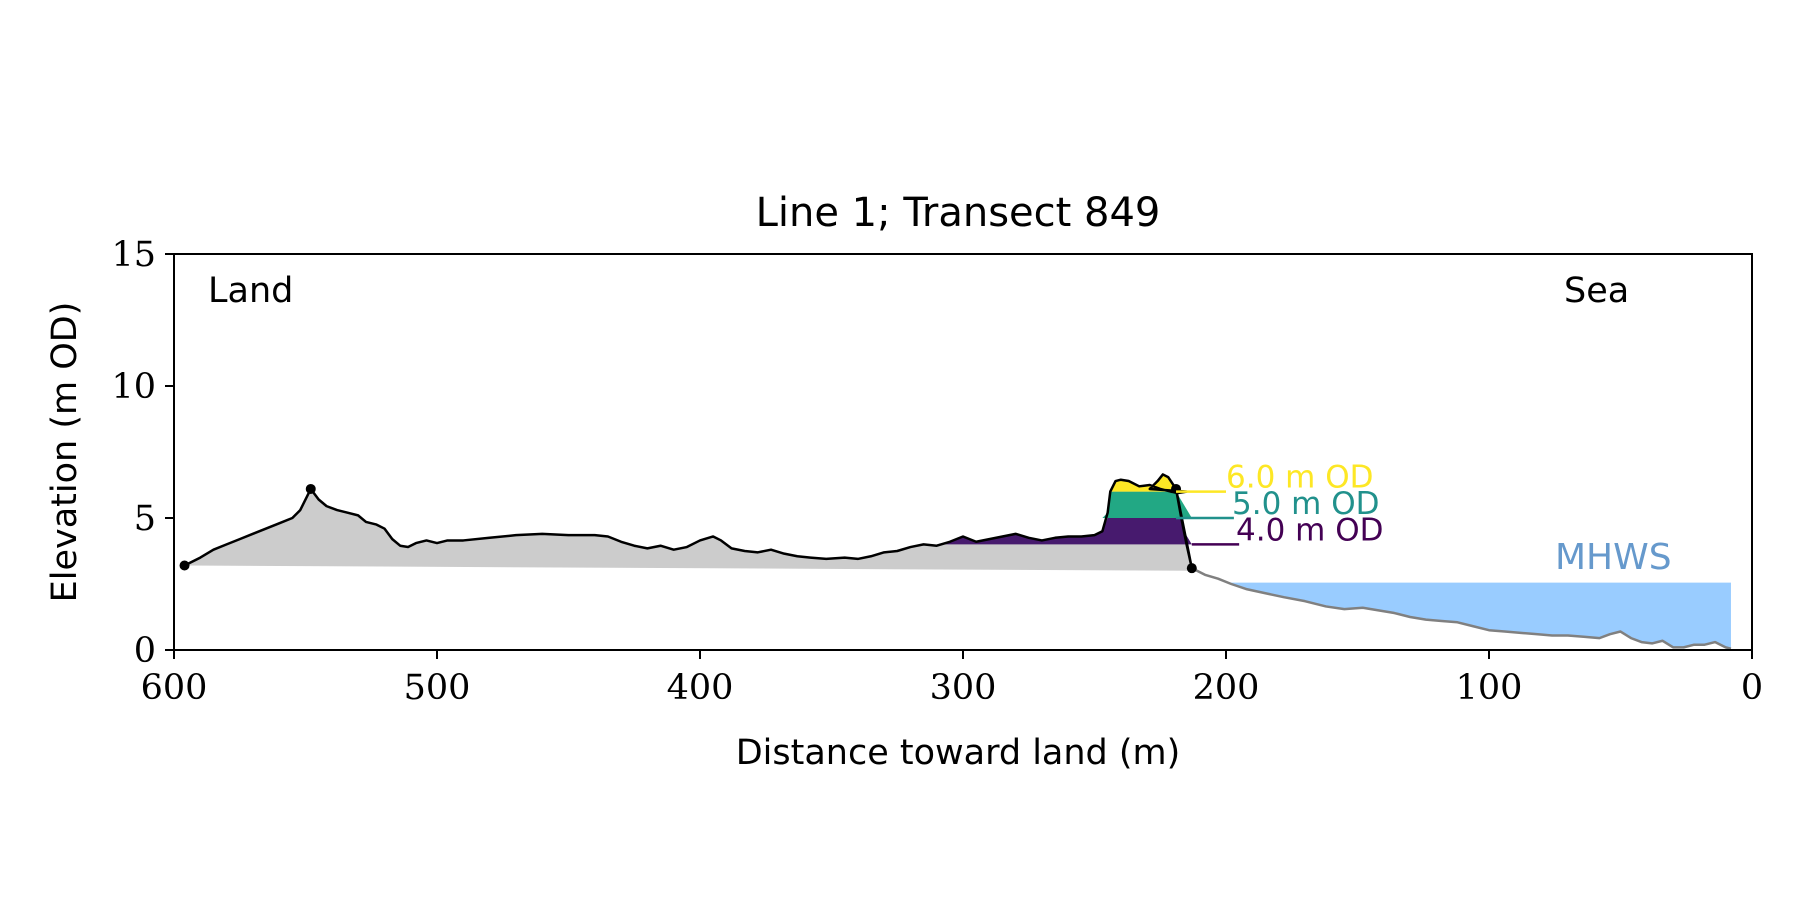 This screenshot has height=900, width=1800. What do you see at coordinates (133, 387) in the screenshot?
I see `y-tick-label-10: 10` at bounding box center [133, 387].